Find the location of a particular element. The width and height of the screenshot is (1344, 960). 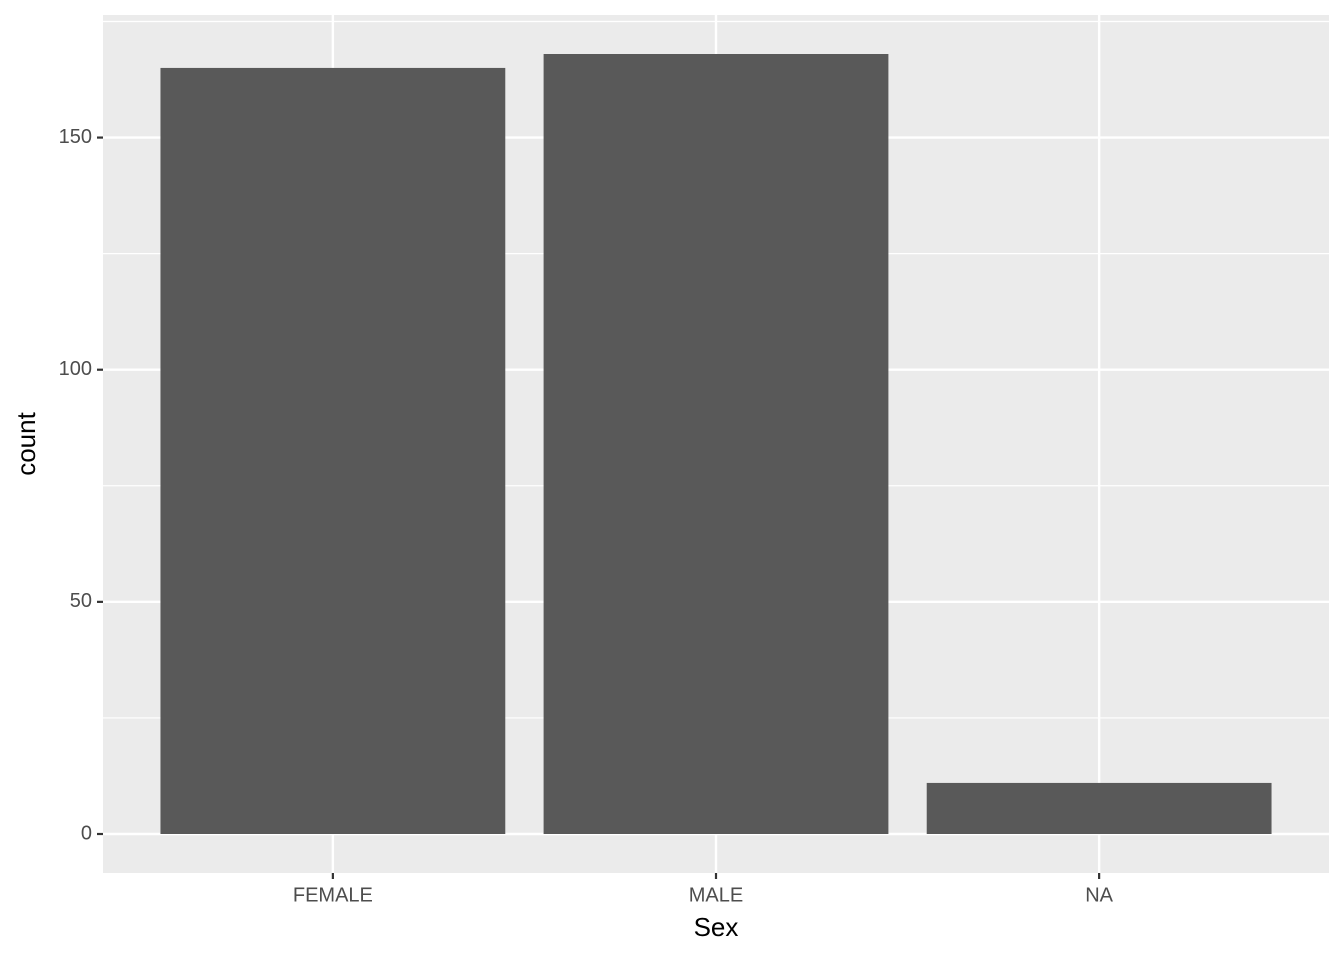

y-tick-label: 0 is located at coordinates (86, 833).